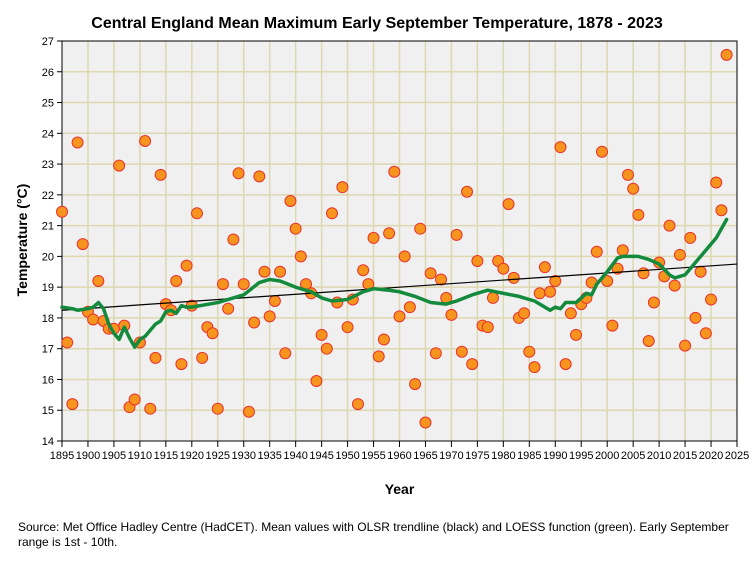 Image resolution: width=754 pixels, height=564 pixels. I want to click on x-tick-label: 1910, so click(140, 456).